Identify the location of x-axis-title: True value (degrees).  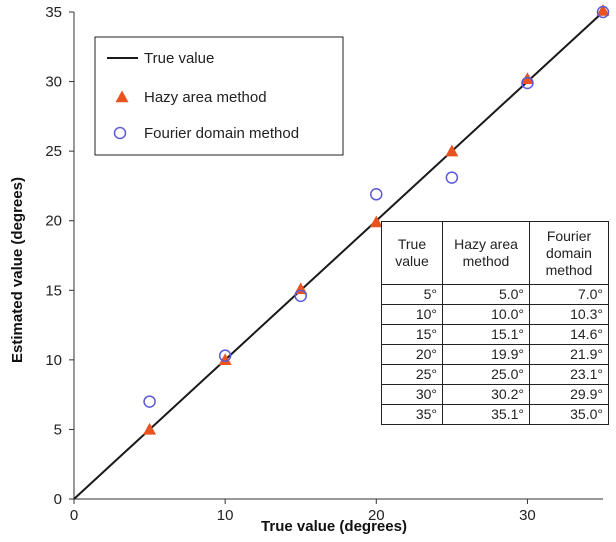
(334, 526).